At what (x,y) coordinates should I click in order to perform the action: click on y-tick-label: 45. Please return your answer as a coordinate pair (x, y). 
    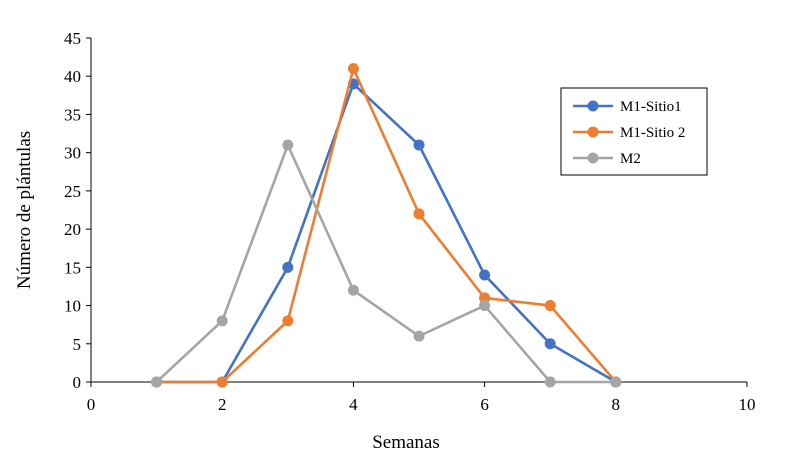
    Looking at the image, I should click on (72, 38).